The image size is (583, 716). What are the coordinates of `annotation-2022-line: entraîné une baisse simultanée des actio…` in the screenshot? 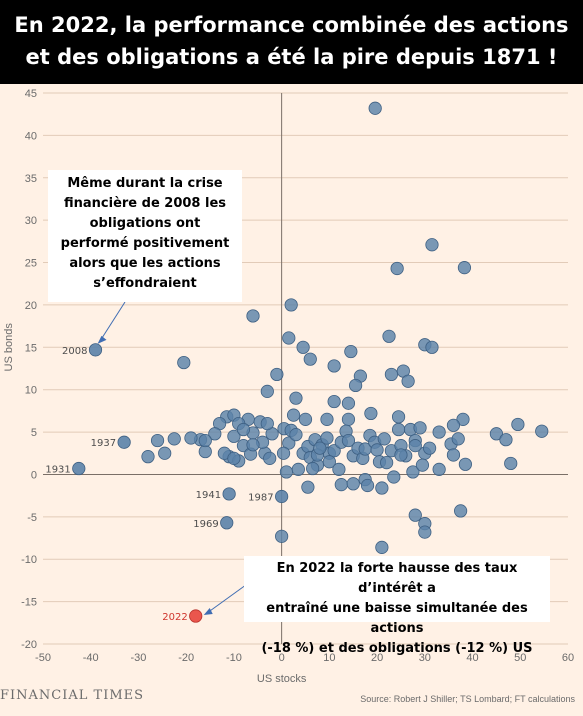 It's located at (397, 618).